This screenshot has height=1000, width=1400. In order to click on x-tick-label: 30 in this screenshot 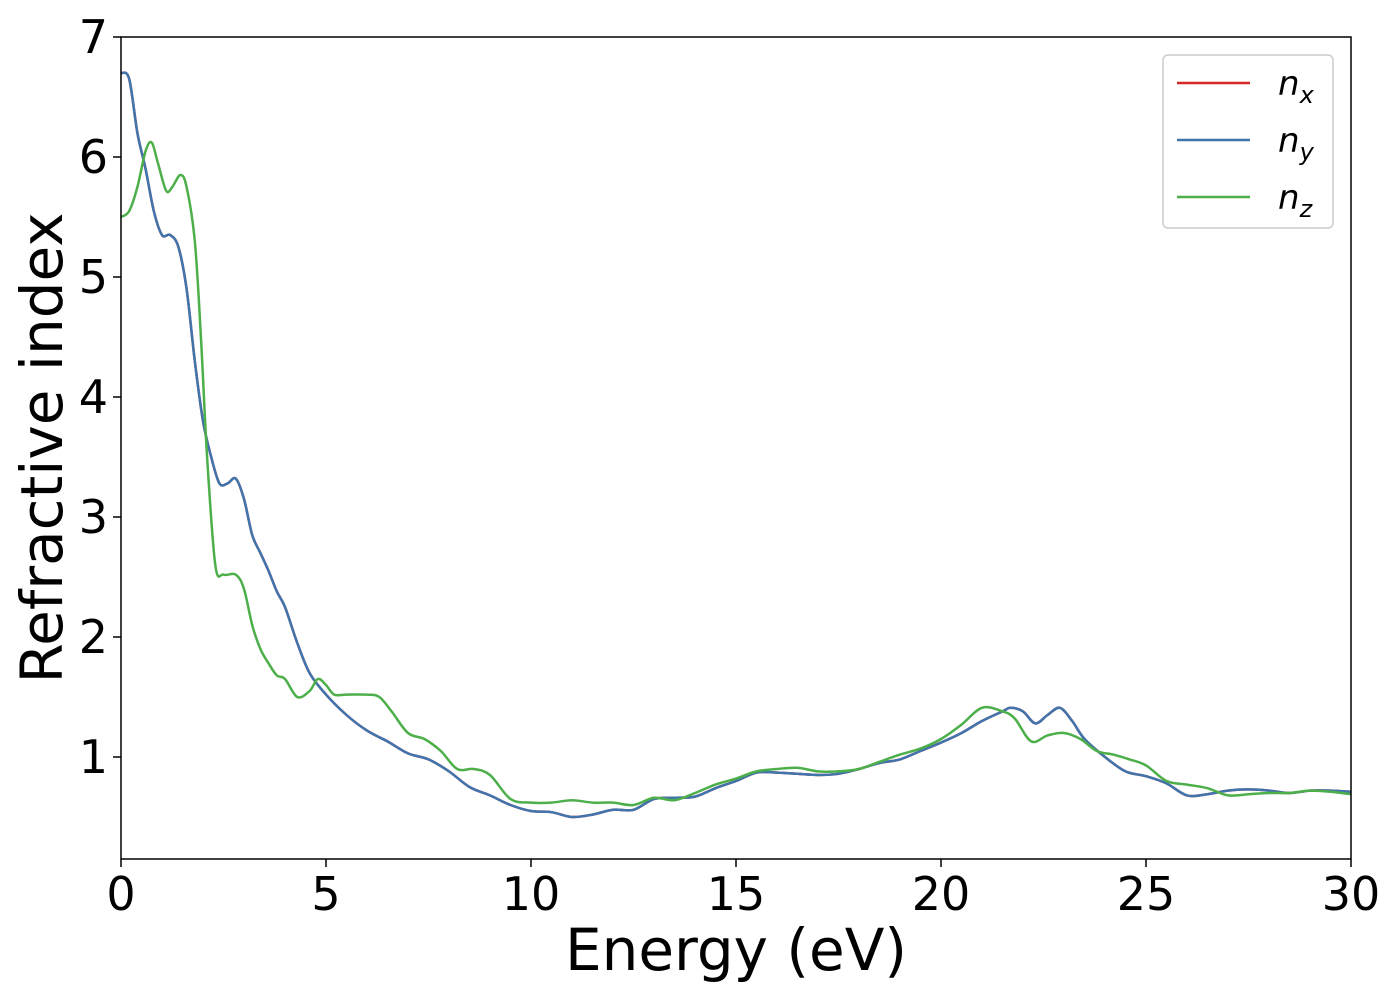, I will do `click(1351, 894)`.